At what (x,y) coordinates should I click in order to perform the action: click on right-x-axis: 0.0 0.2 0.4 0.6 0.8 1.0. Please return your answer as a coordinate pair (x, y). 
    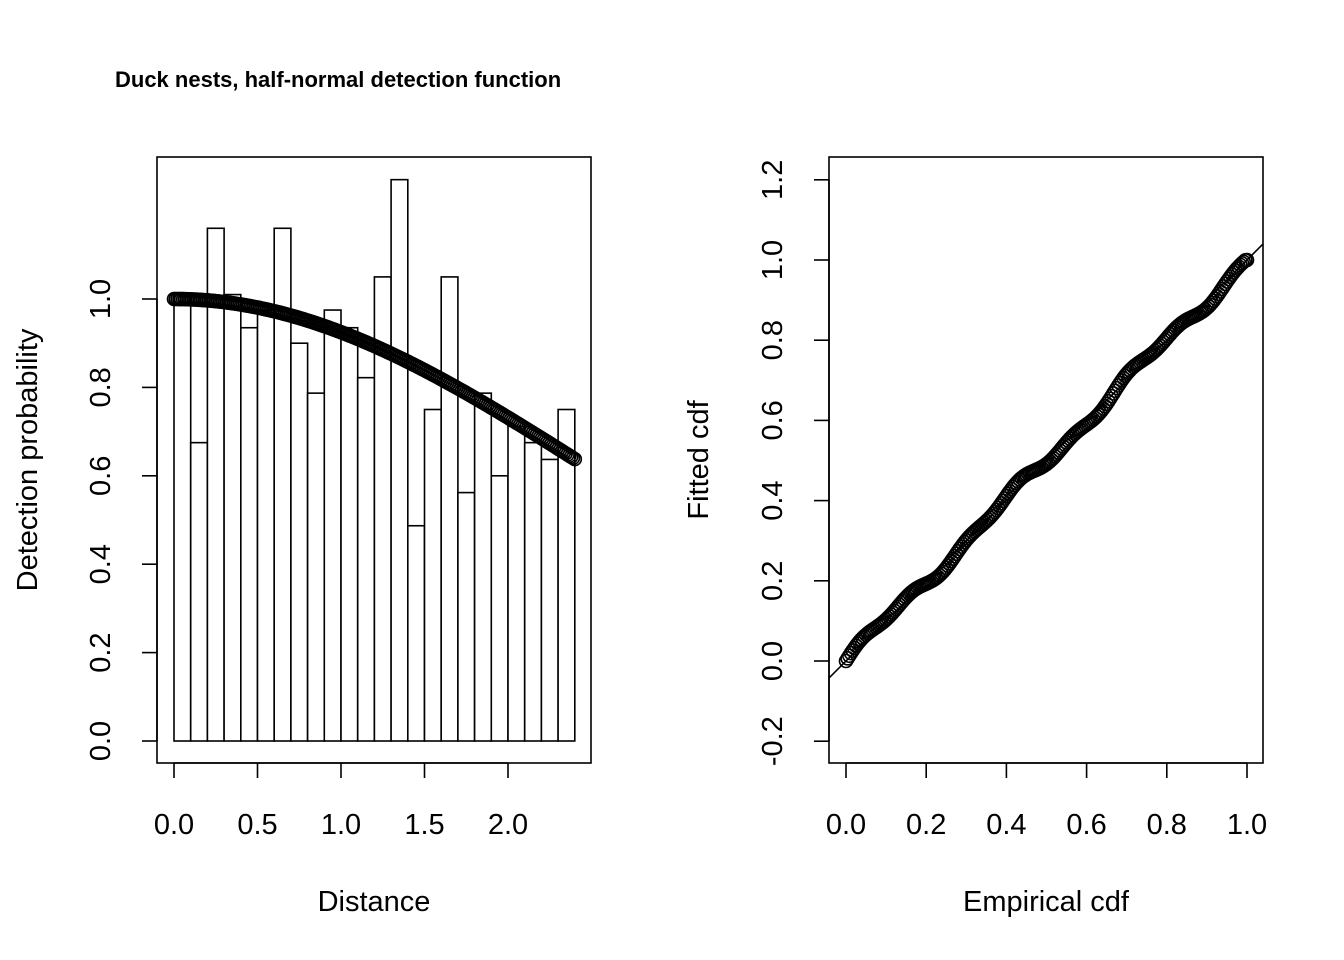
    Looking at the image, I should click on (1046, 801).